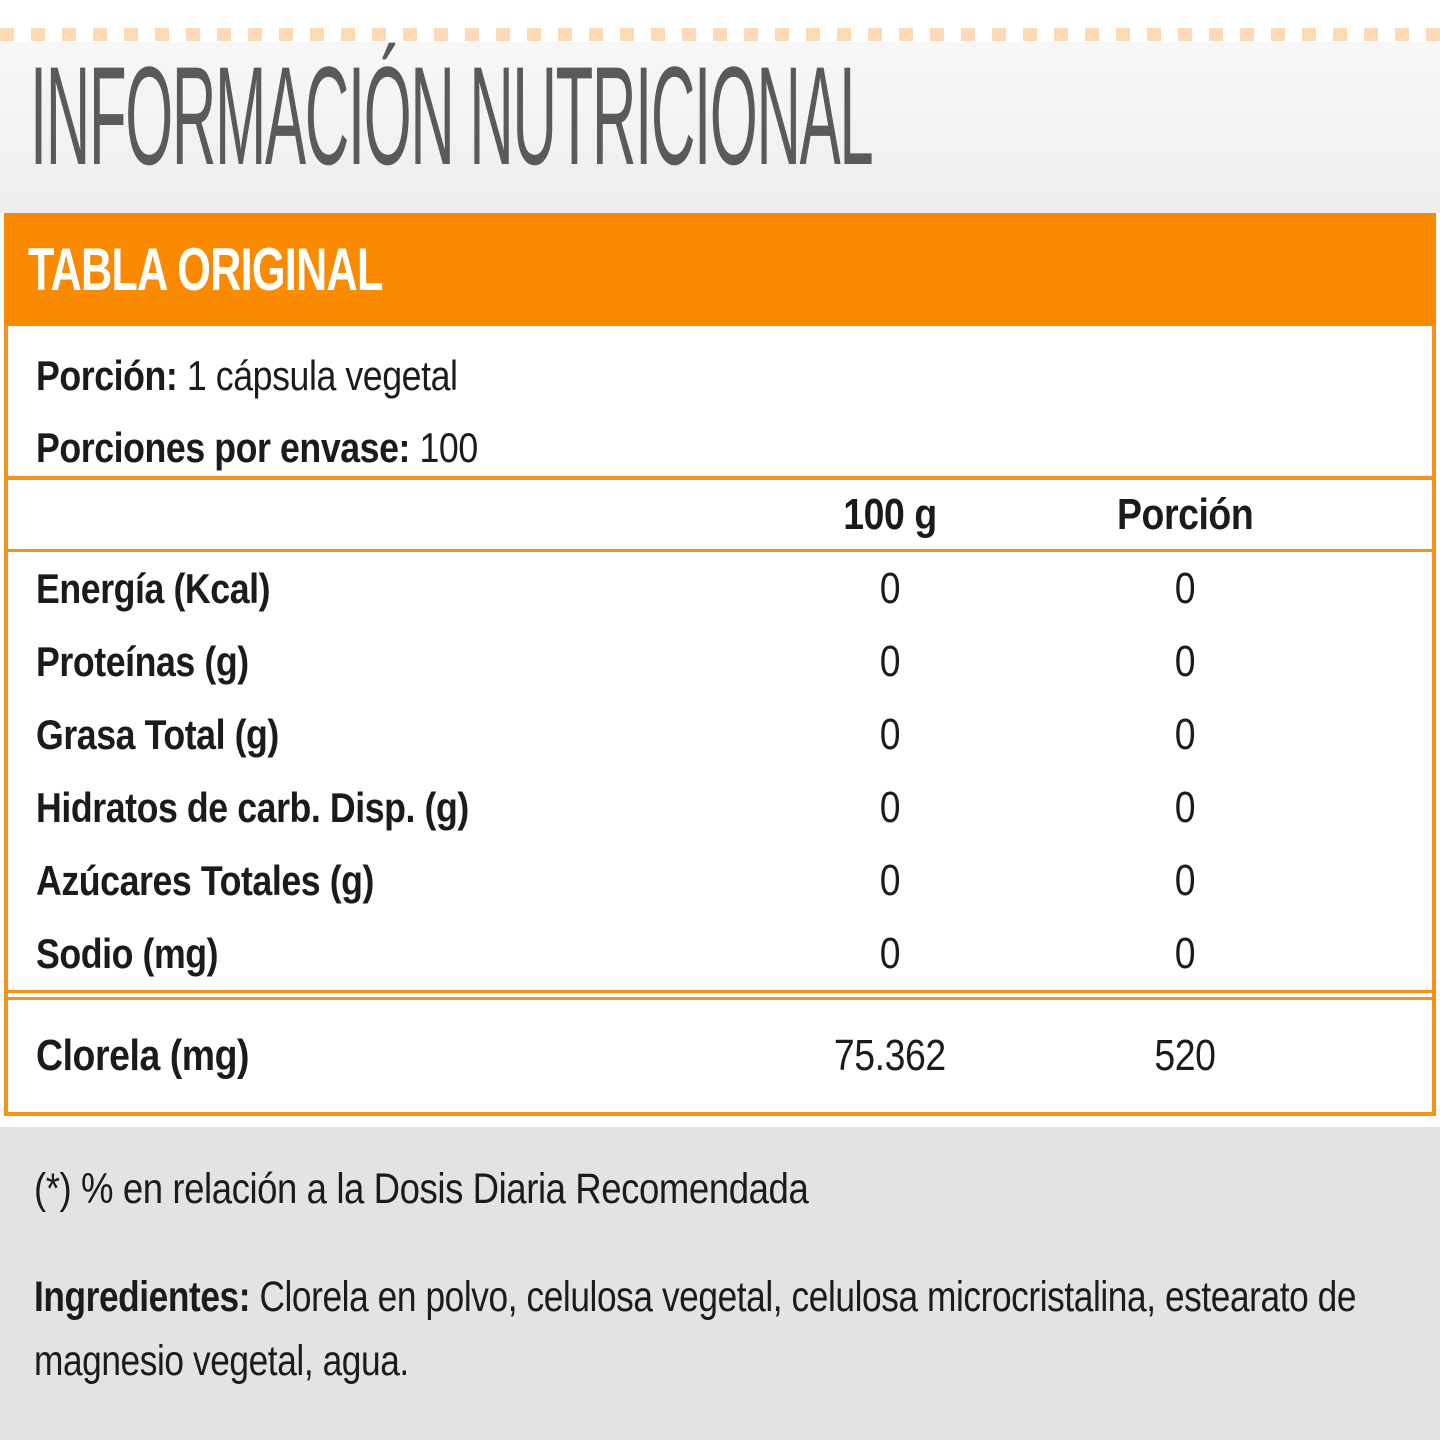  Describe the element at coordinates (890, 514) in the screenshot. I see `column-header-100g: 100 g` at that location.